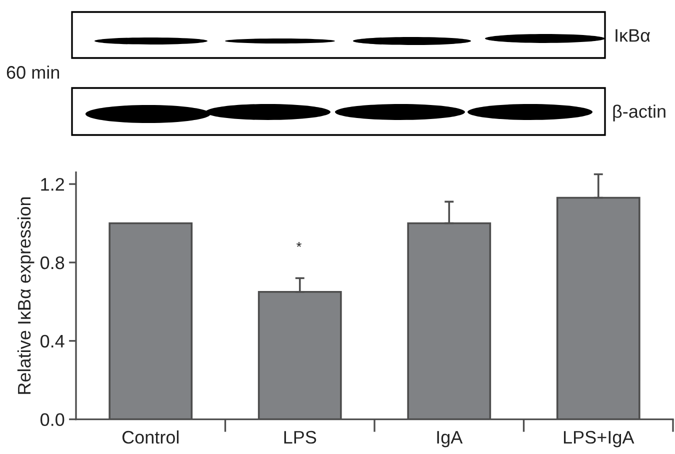  Describe the element at coordinates (300, 437) in the screenshot. I see `x-tick-label: LPS` at that location.